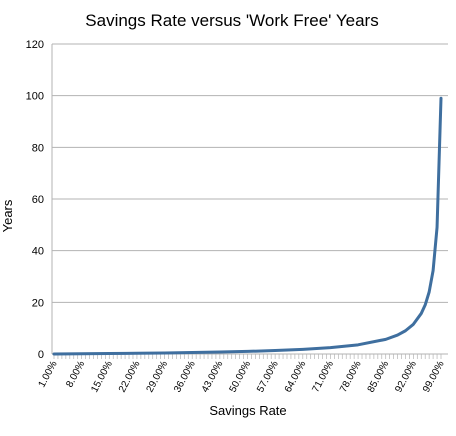 This screenshot has height=436, width=456. I want to click on x-tick-label: 22.00%, so click(130, 376).